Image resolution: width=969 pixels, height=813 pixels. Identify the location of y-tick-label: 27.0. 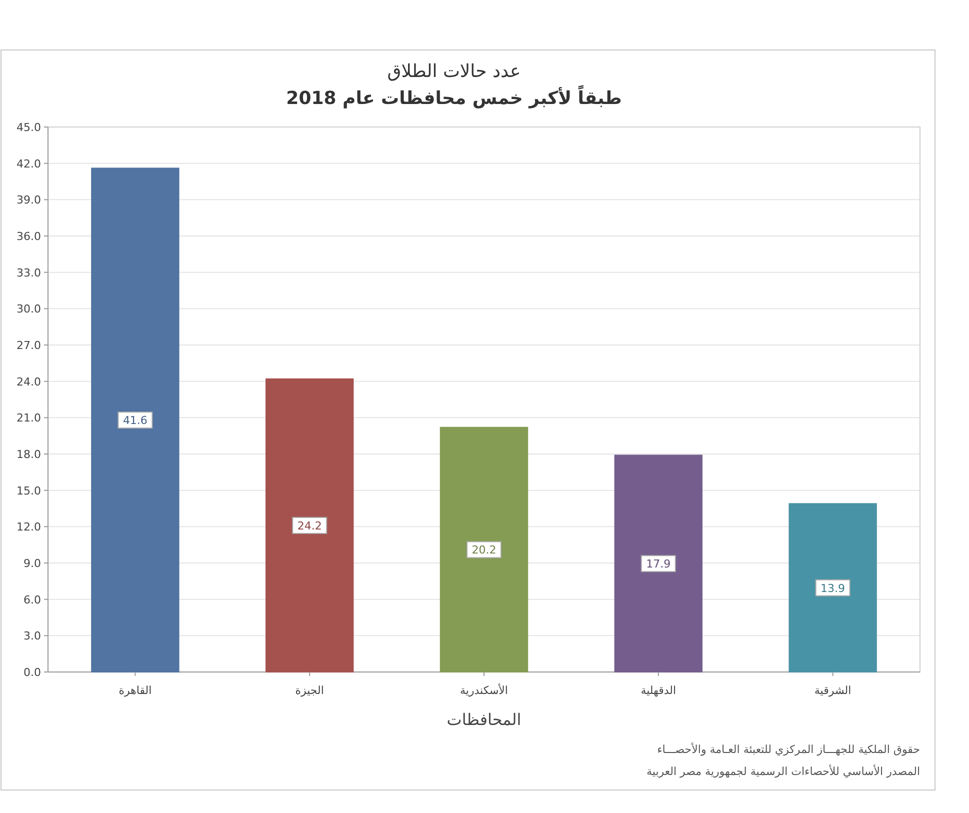
(28, 345).